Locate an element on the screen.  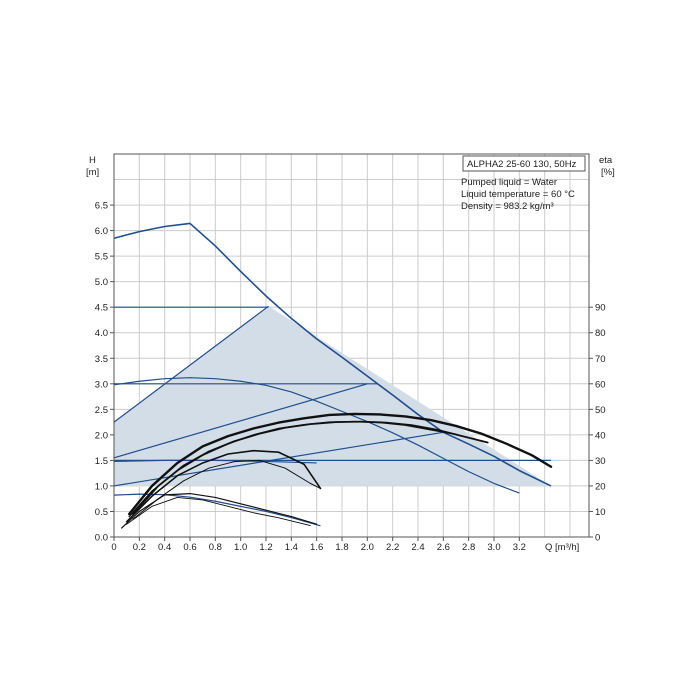
x-tick-label: 0 is located at coordinates (113, 547).